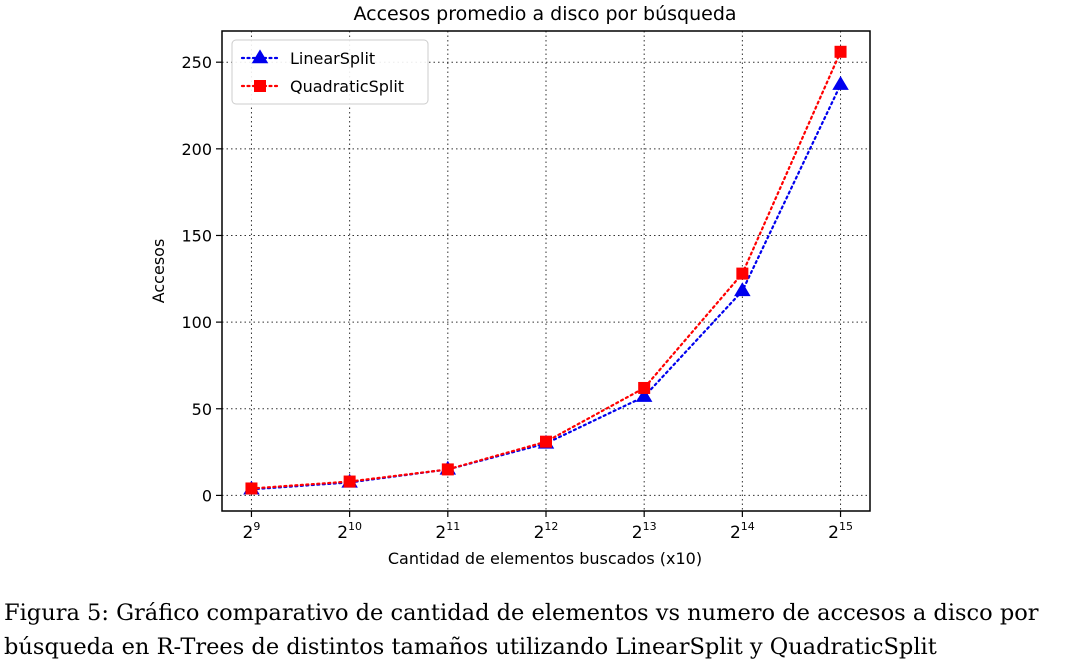 The width and height of the screenshot is (1068, 668). What do you see at coordinates (644, 531) in the screenshot?
I see `x-tick-label: 213` at bounding box center [644, 531].